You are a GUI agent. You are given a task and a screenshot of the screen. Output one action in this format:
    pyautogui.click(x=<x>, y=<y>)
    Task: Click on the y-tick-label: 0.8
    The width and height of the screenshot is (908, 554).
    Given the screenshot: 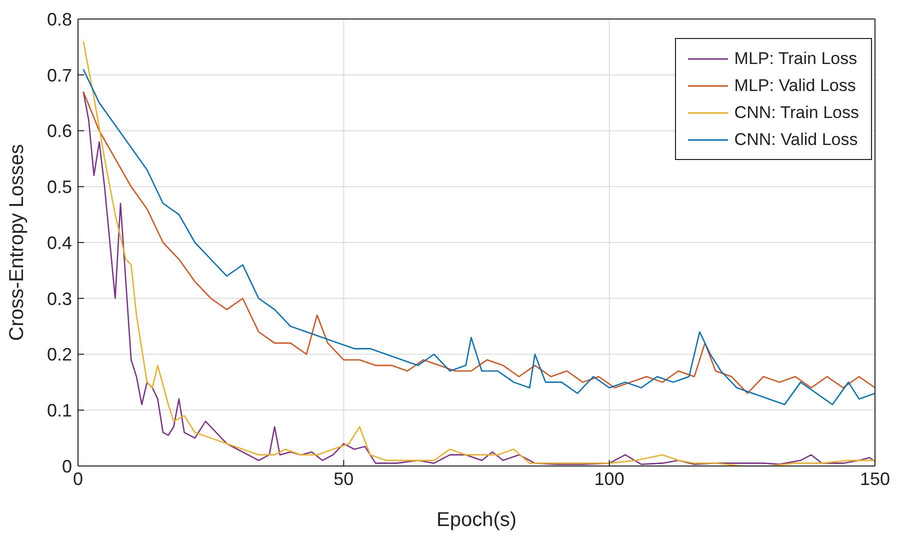 What is the action you would take?
    pyautogui.click(x=59, y=19)
    